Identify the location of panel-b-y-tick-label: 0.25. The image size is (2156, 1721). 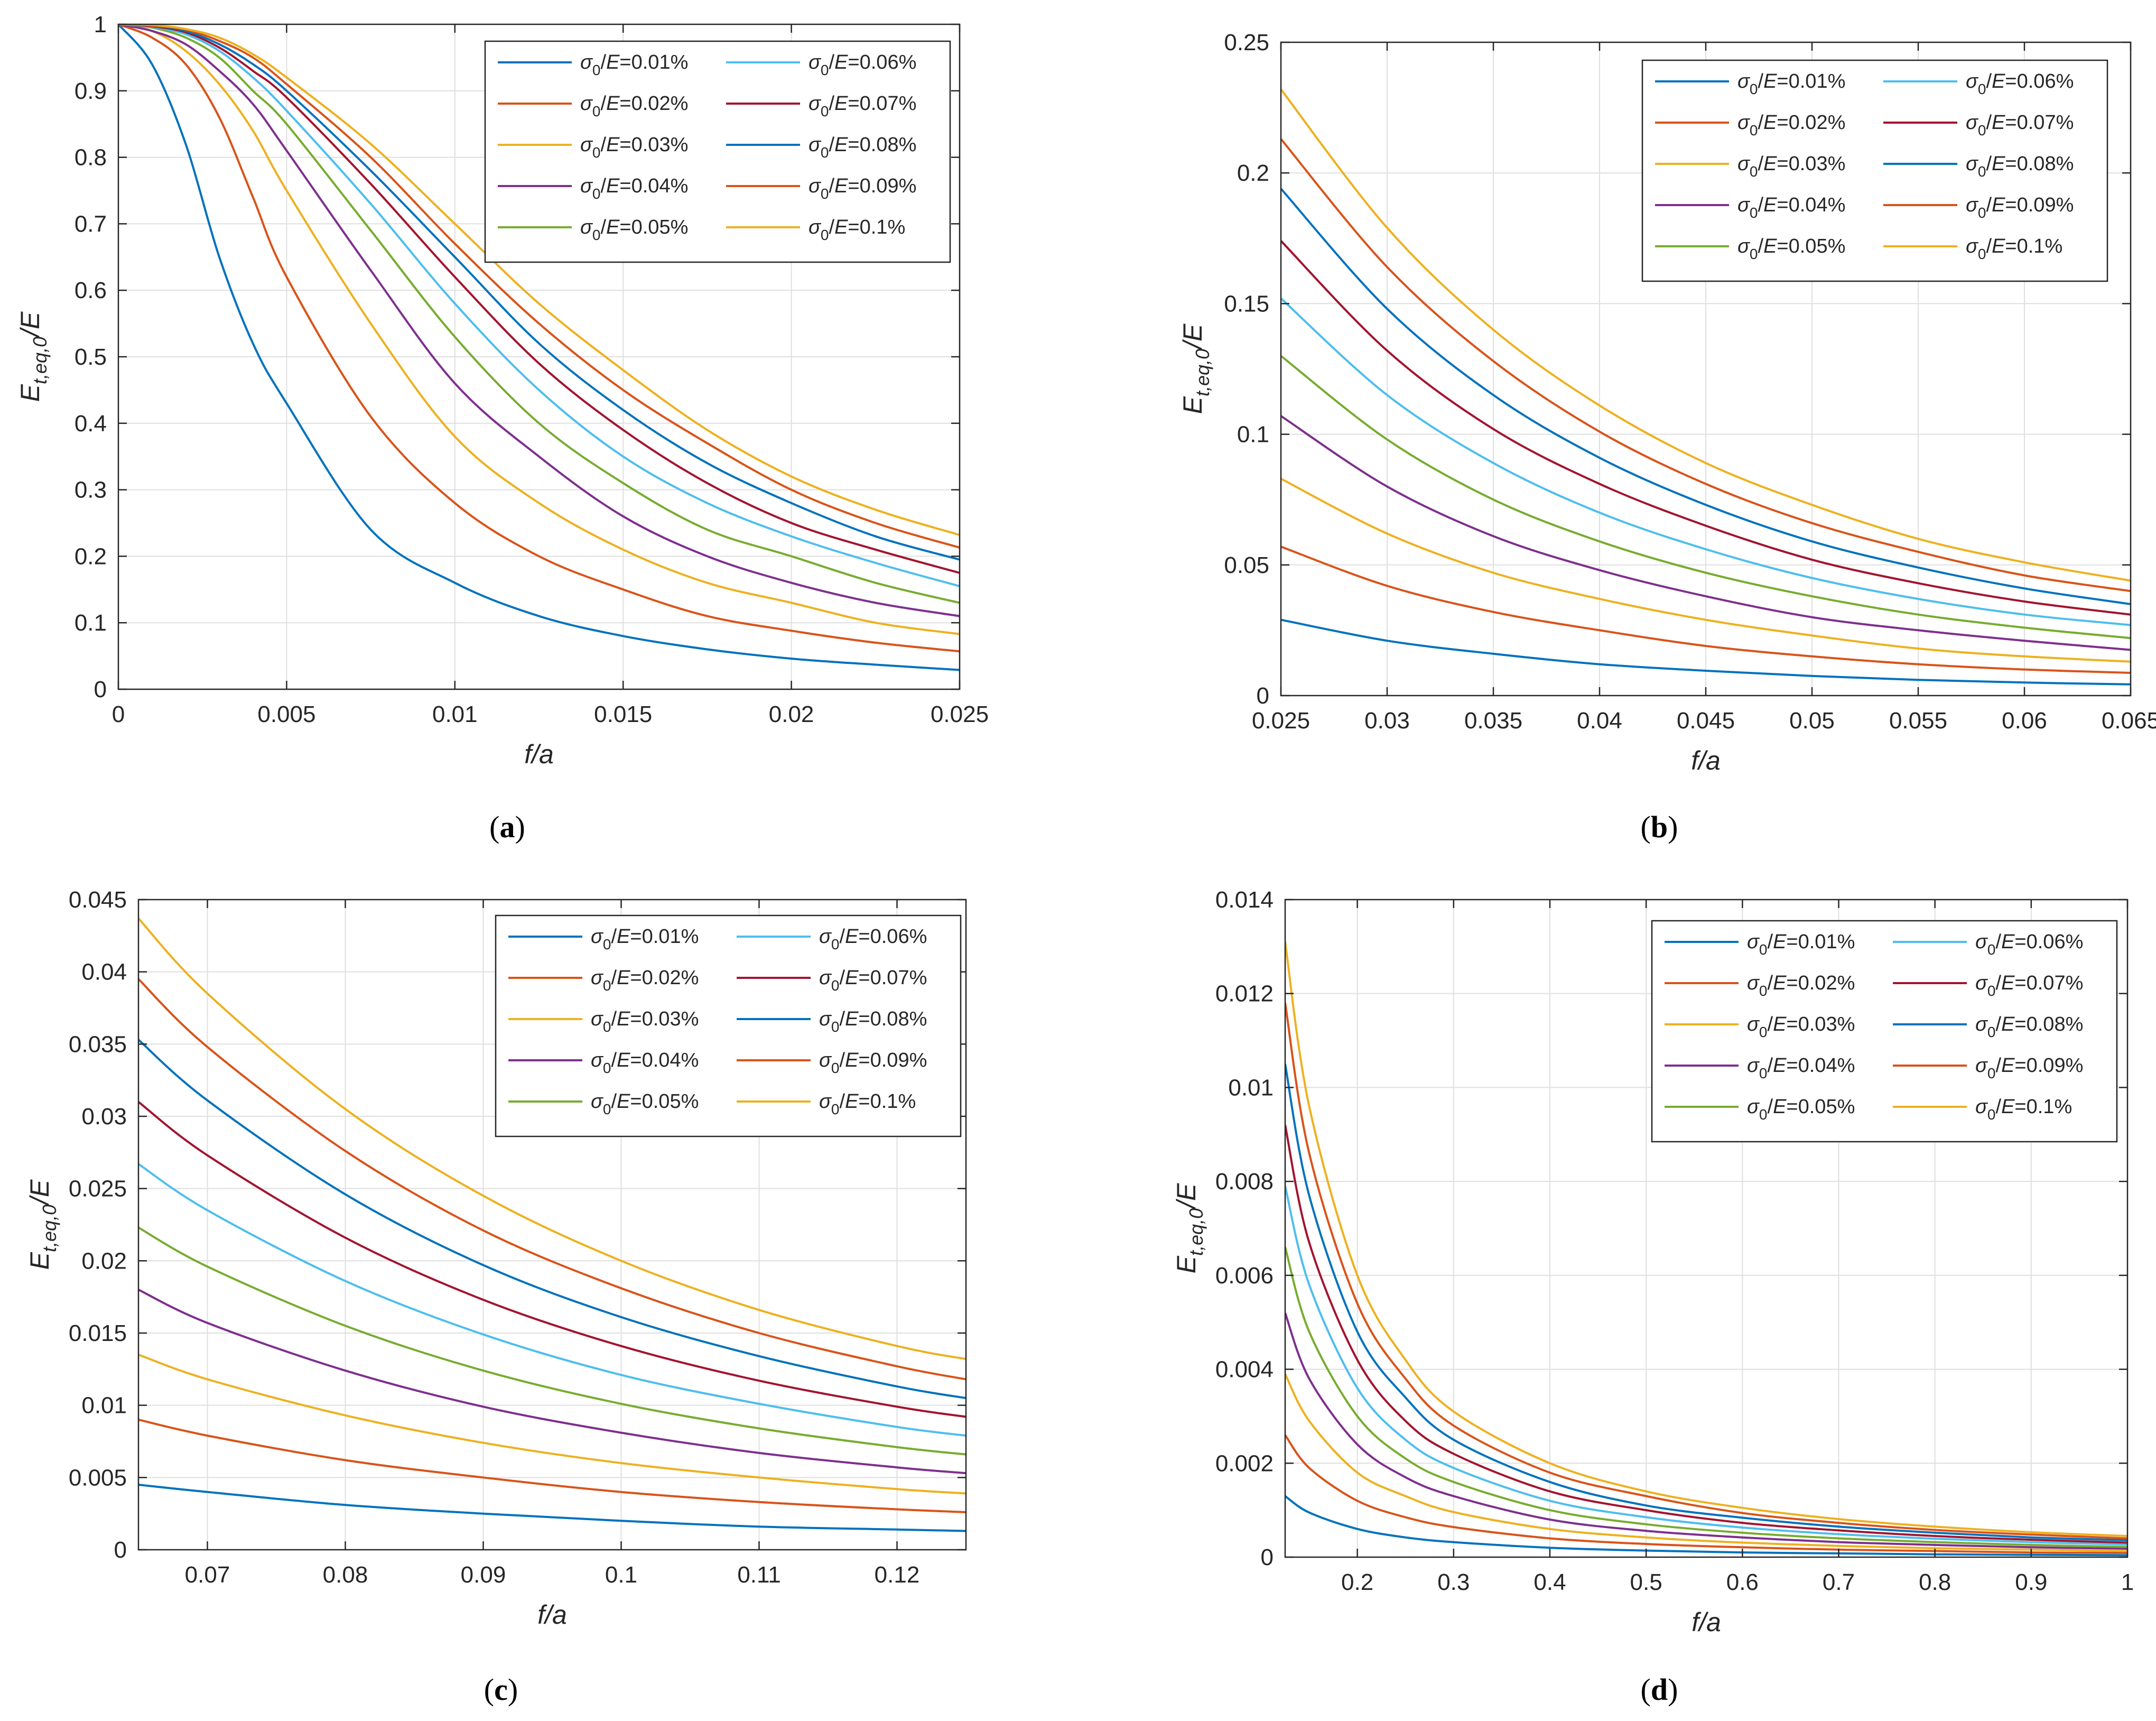
(1246, 42).